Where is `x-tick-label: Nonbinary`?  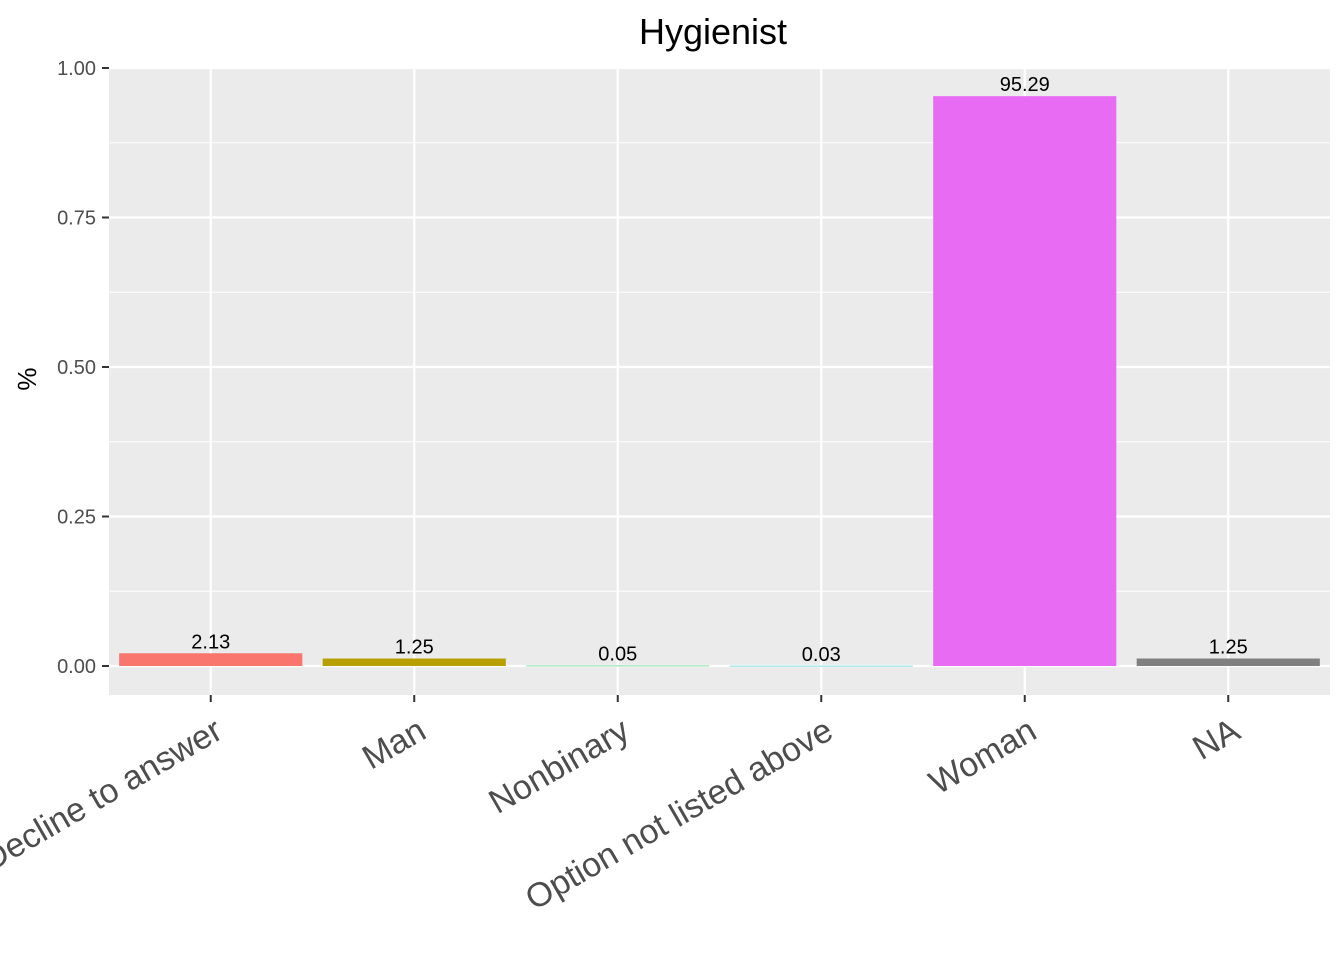 x-tick-label: Nonbinary is located at coordinates (559, 766).